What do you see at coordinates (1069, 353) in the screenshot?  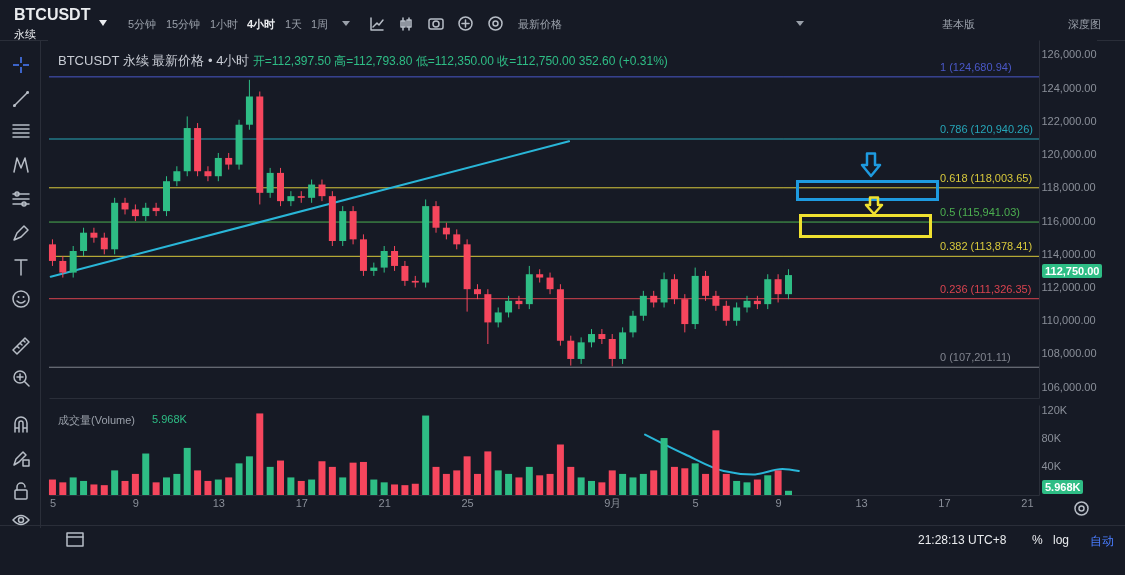 I see `y-tick-label: 108,000.00` at bounding box center [1069, 353].